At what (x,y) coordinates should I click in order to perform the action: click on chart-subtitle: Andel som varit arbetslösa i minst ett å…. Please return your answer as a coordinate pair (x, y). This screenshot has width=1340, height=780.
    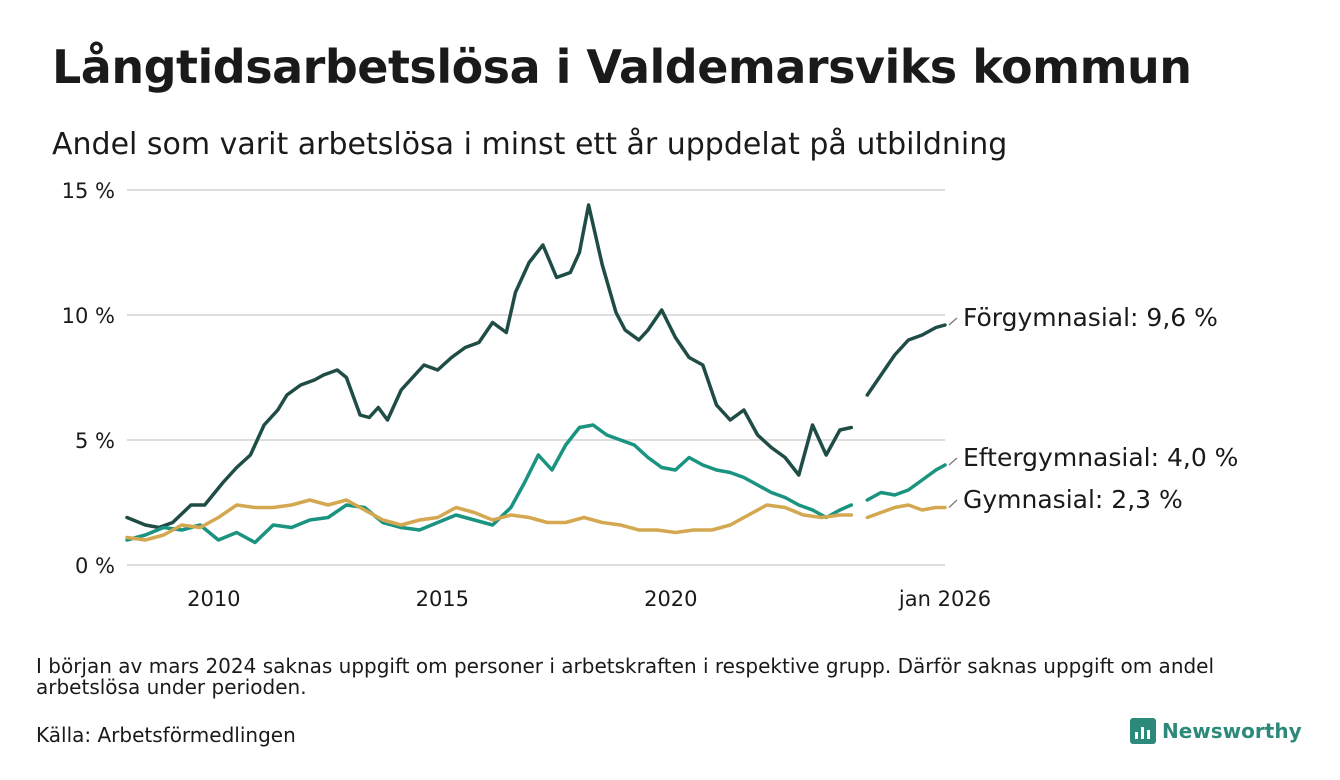
    Looking at the image, I should click on (530, 144).